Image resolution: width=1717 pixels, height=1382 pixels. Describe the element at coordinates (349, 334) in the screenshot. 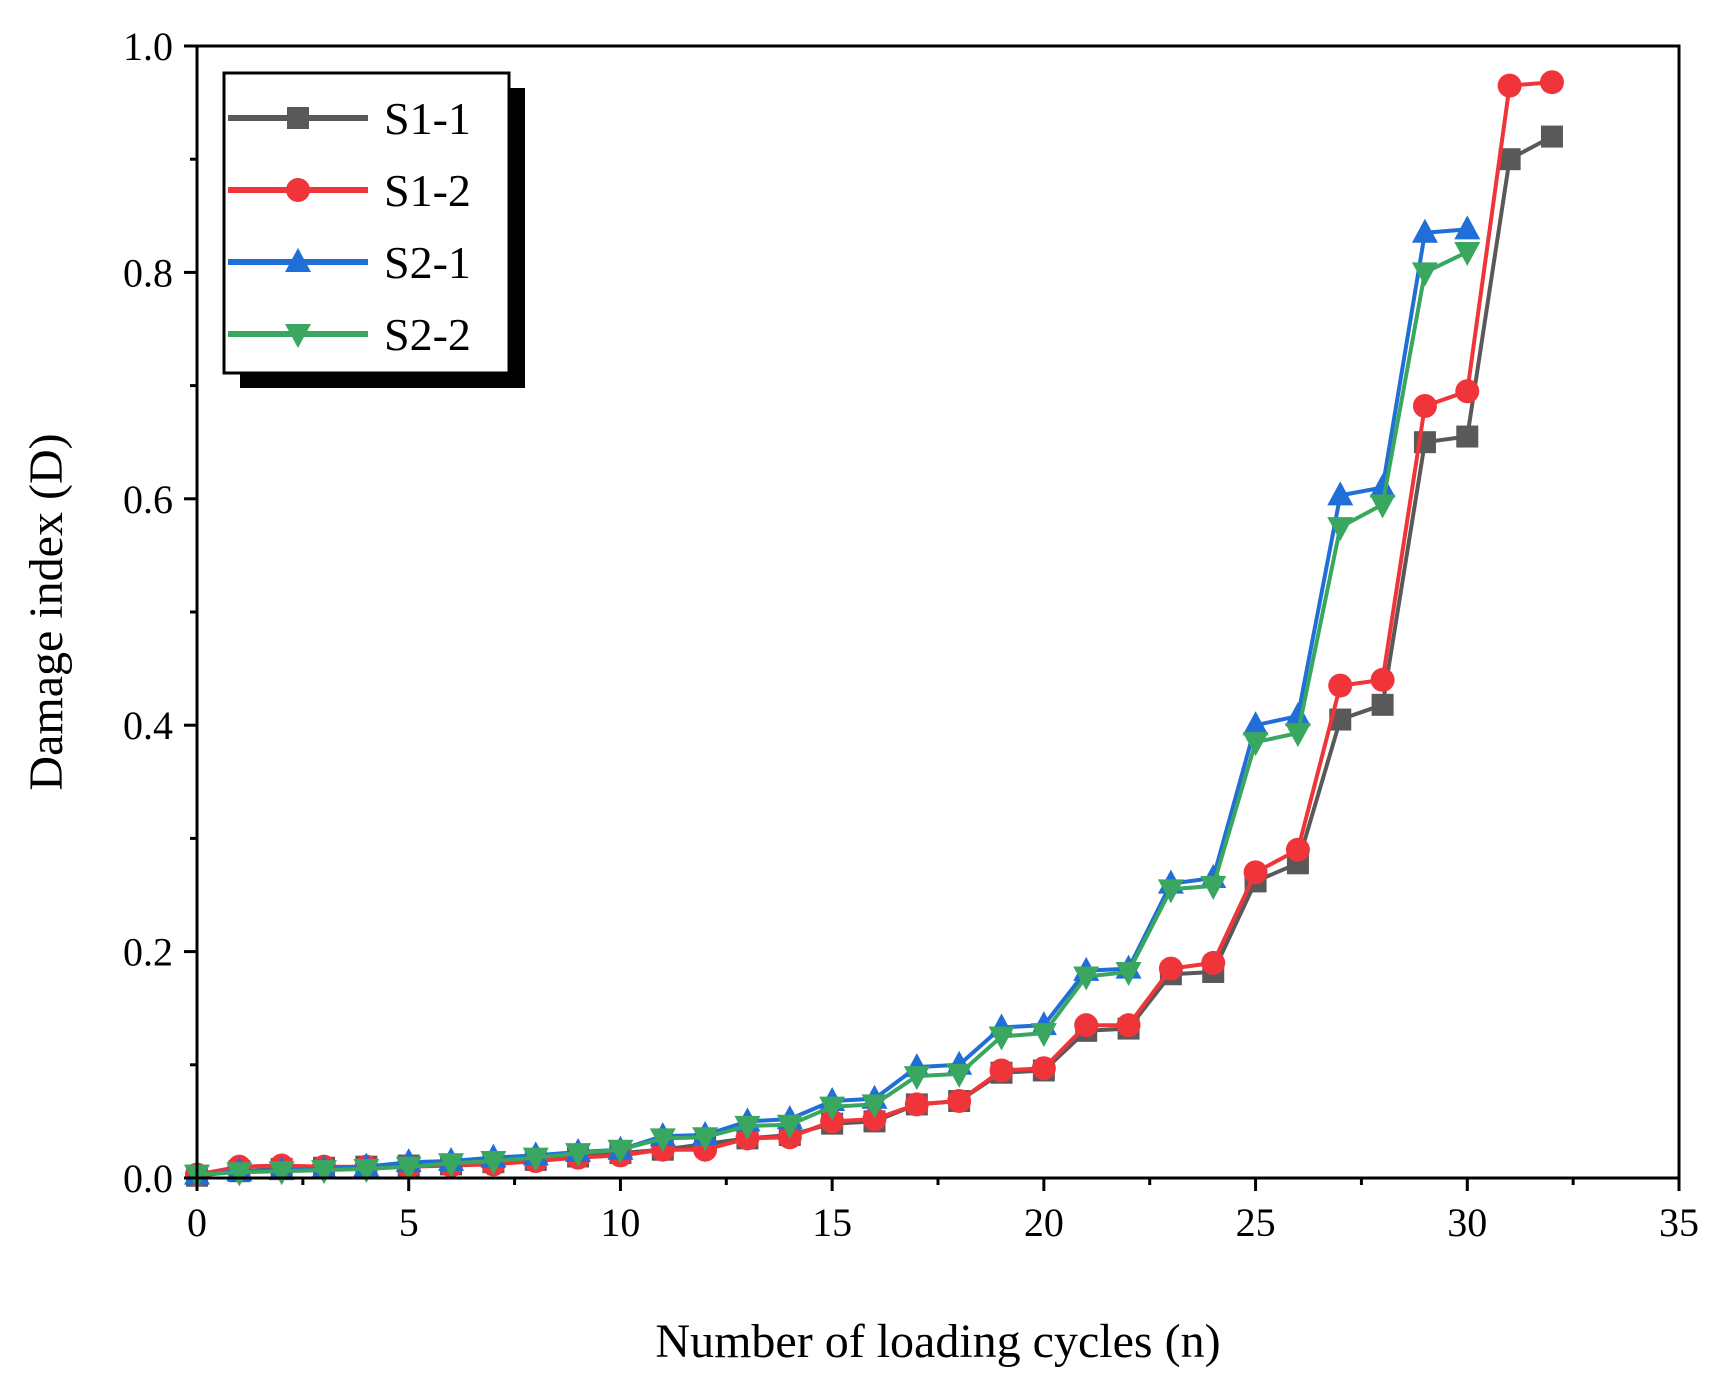

I see `legend-item-s2-2: S2-2` at that location.